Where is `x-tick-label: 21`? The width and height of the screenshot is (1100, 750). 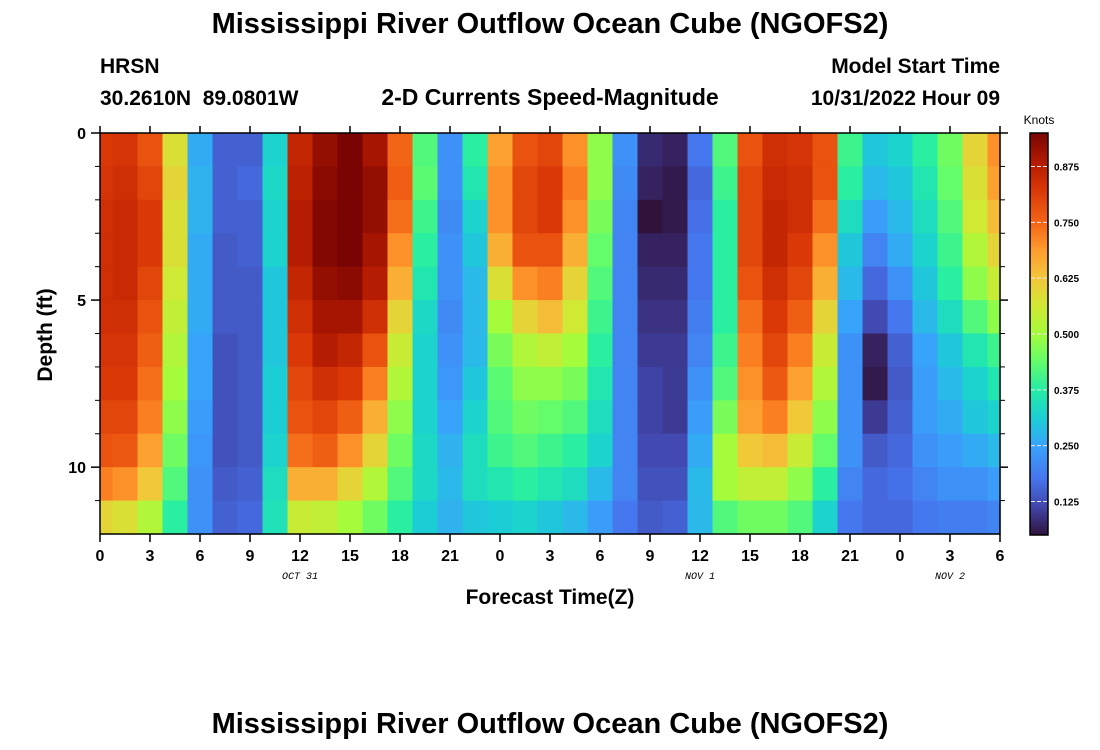
x-tick-label: 21 is located at coordinates (450, 556).